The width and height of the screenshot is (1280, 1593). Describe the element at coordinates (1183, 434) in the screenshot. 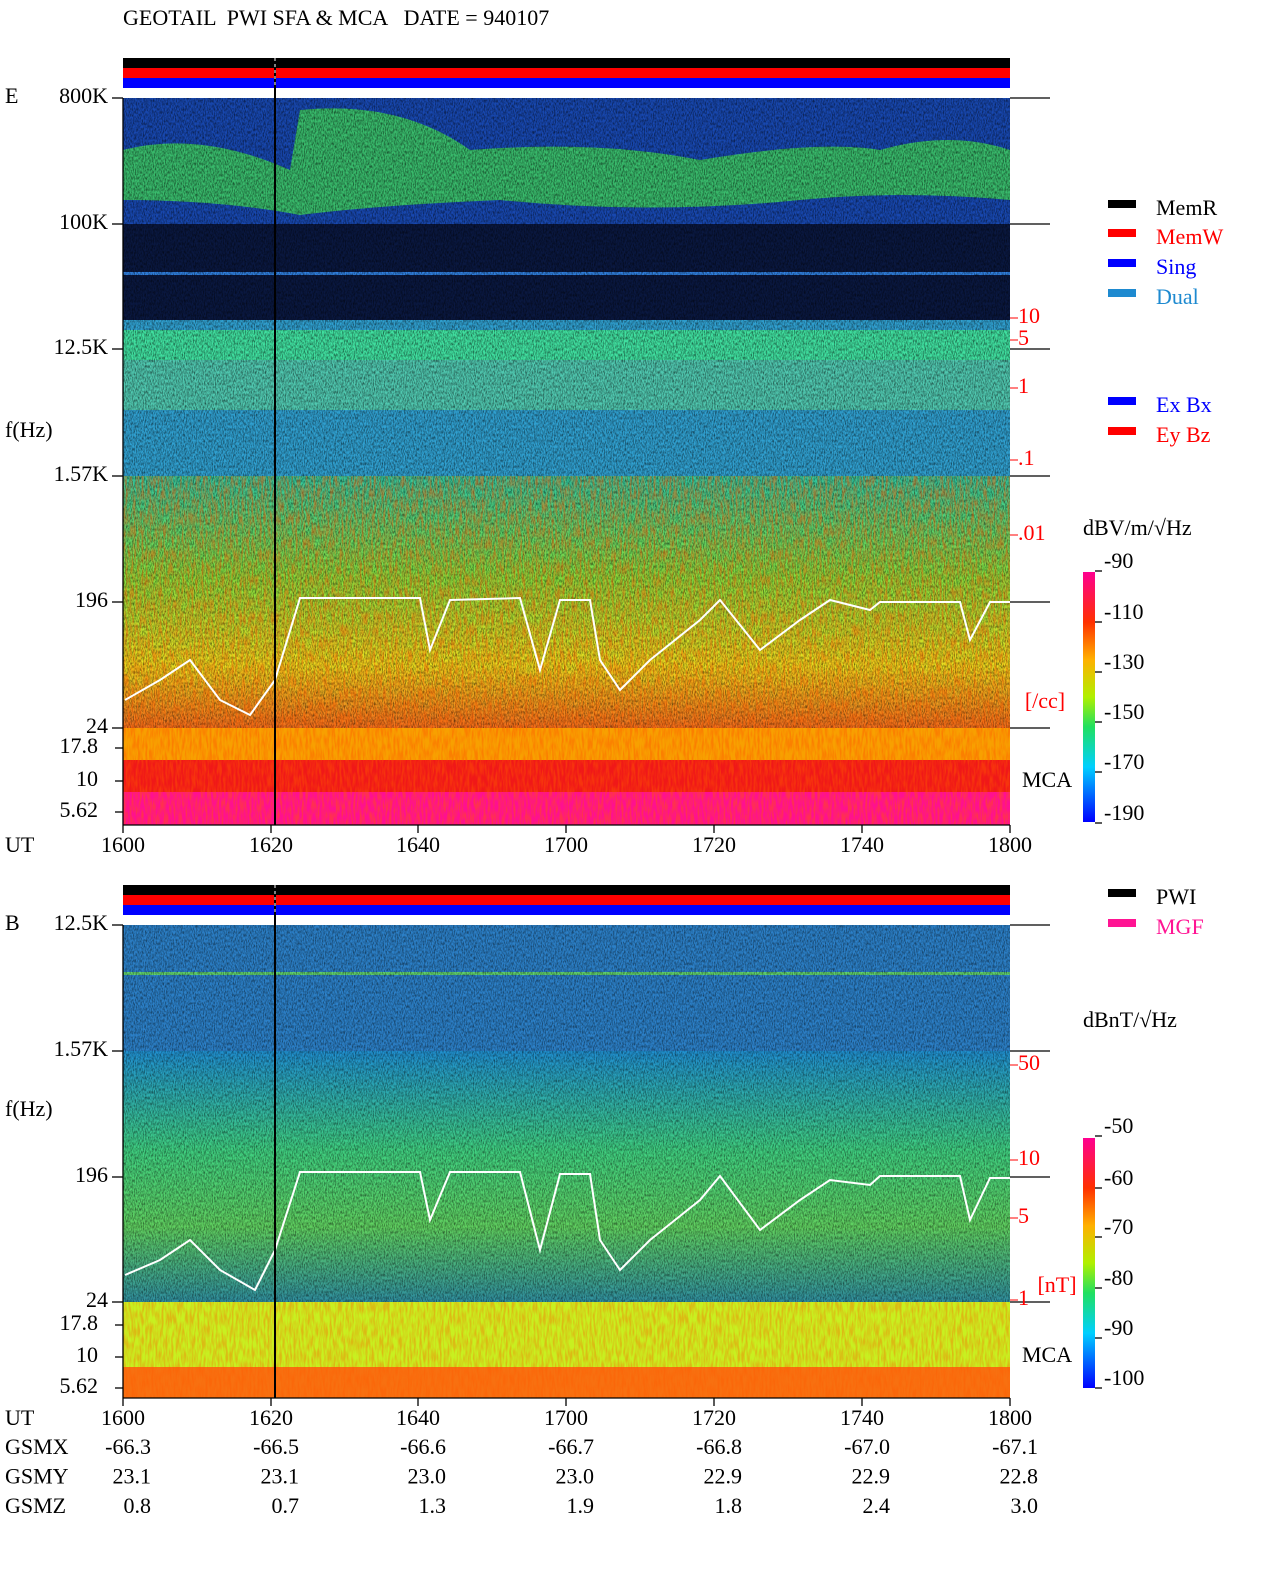

I see `legend-label: Ey Bz` at that location.